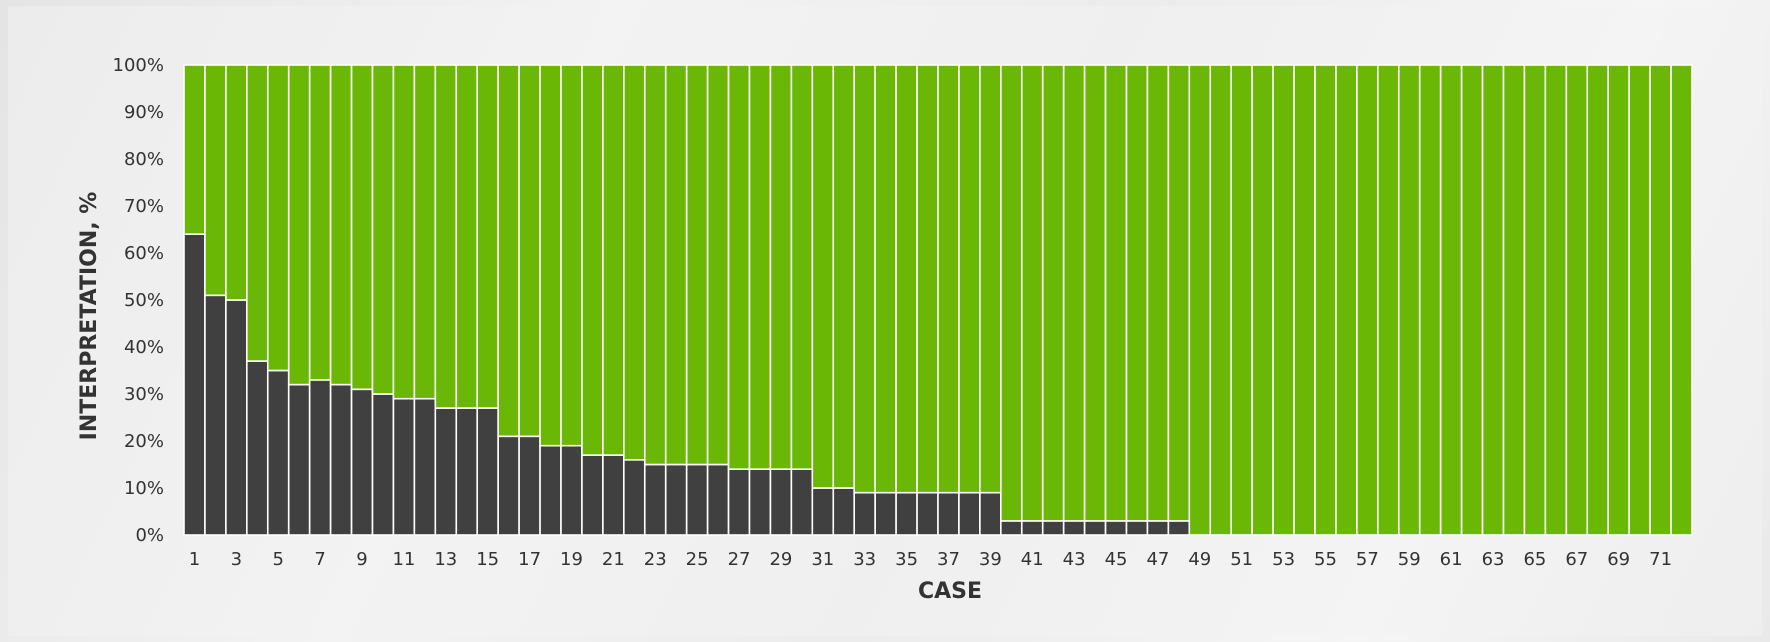  I want to click on x-tick-label: 63, so click(1493, 559).